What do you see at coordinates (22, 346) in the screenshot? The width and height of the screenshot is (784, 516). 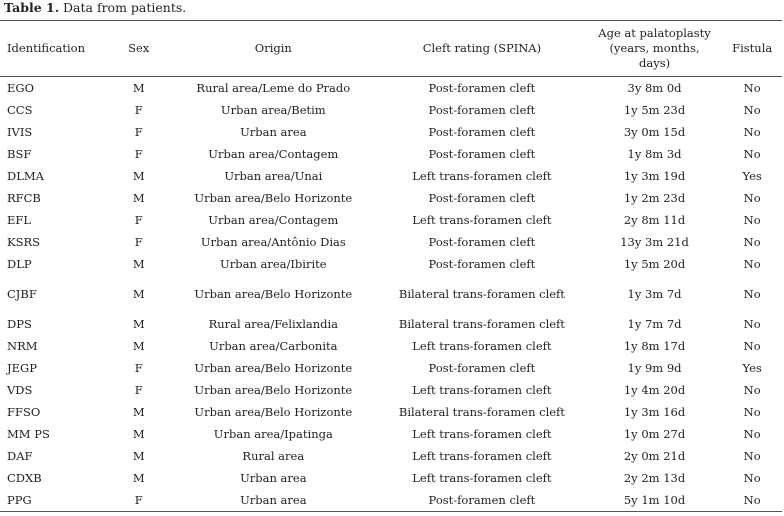 I see `cell-identification: NRM` at bounding box center [22, 346].